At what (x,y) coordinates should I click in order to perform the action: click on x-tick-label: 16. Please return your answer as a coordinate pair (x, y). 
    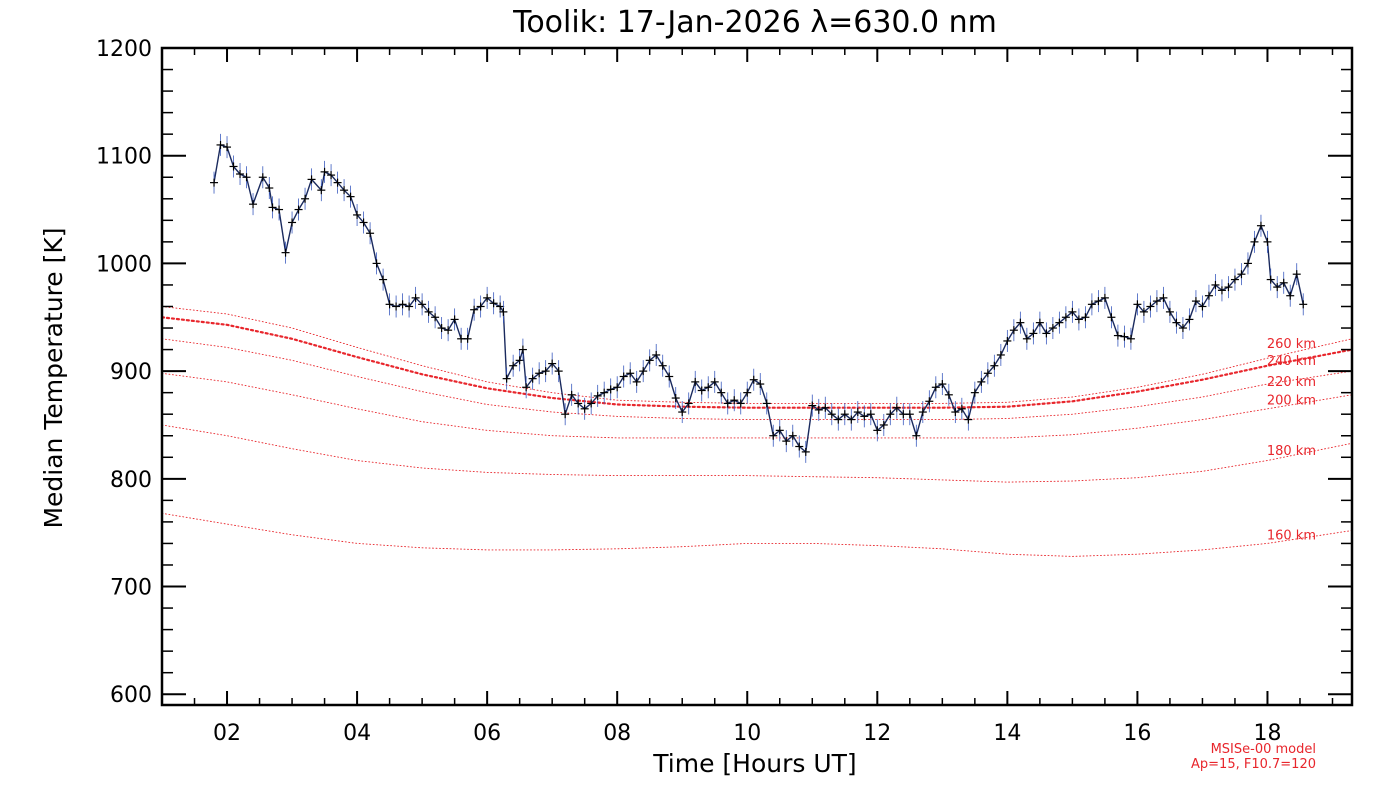
    Looking at the image, I should click on (1137, 733).